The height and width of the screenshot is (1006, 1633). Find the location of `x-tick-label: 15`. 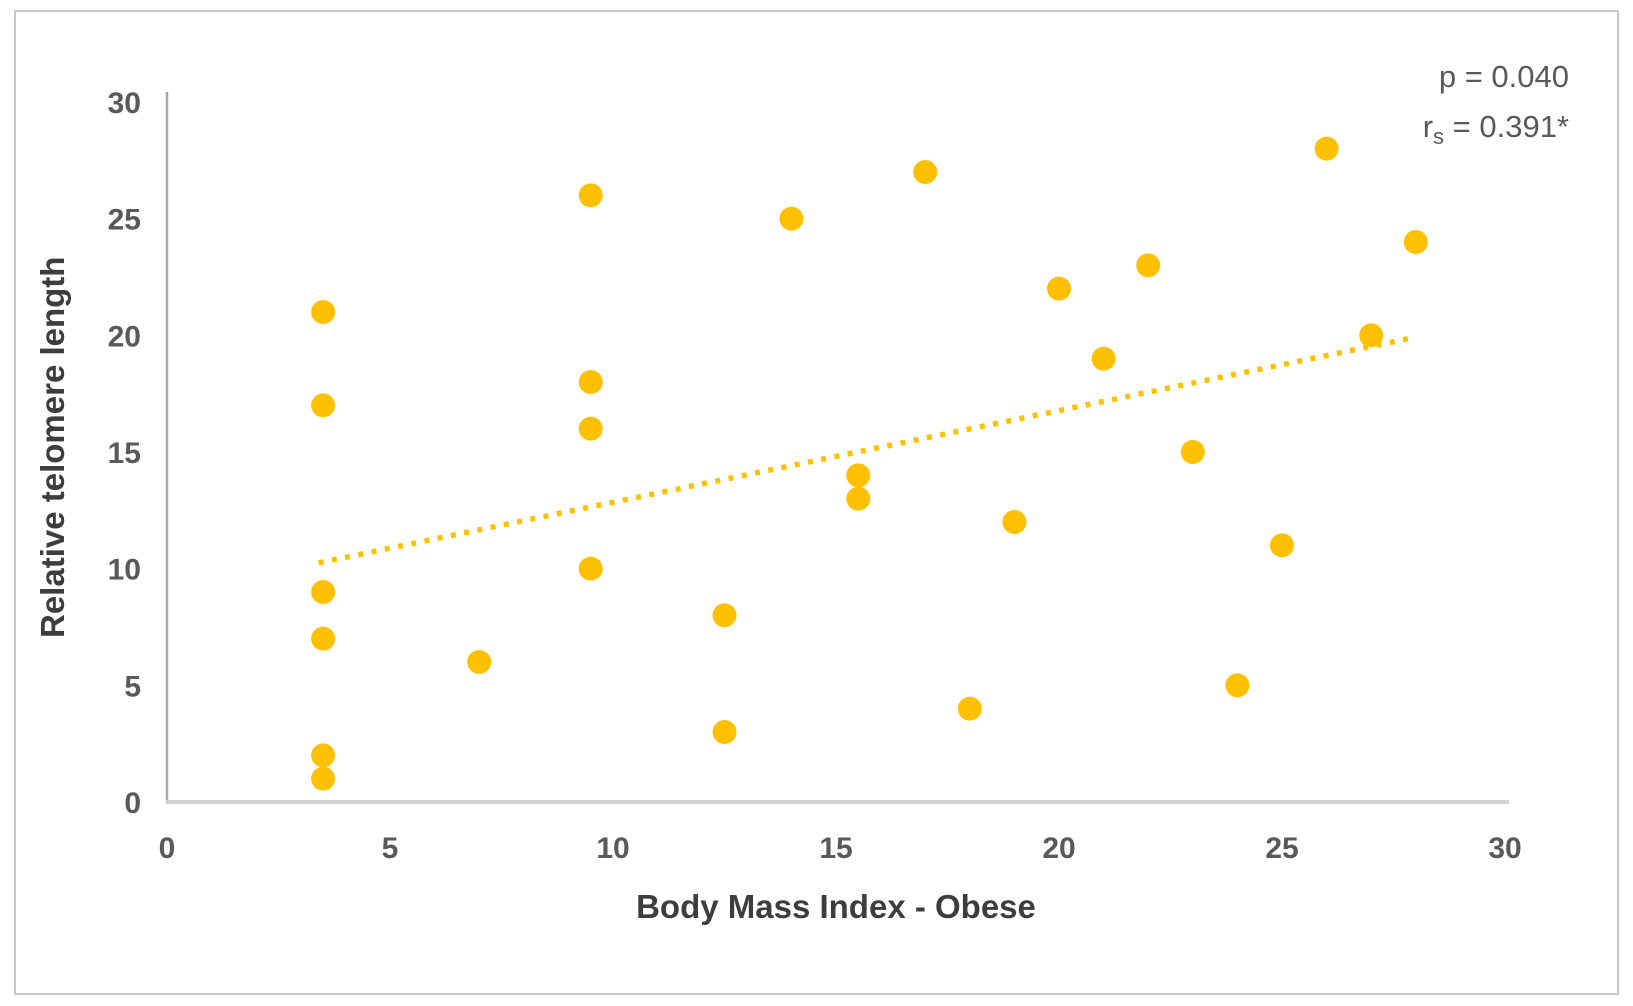

x-tick-label: 15 is located at coordinates (835, 848).